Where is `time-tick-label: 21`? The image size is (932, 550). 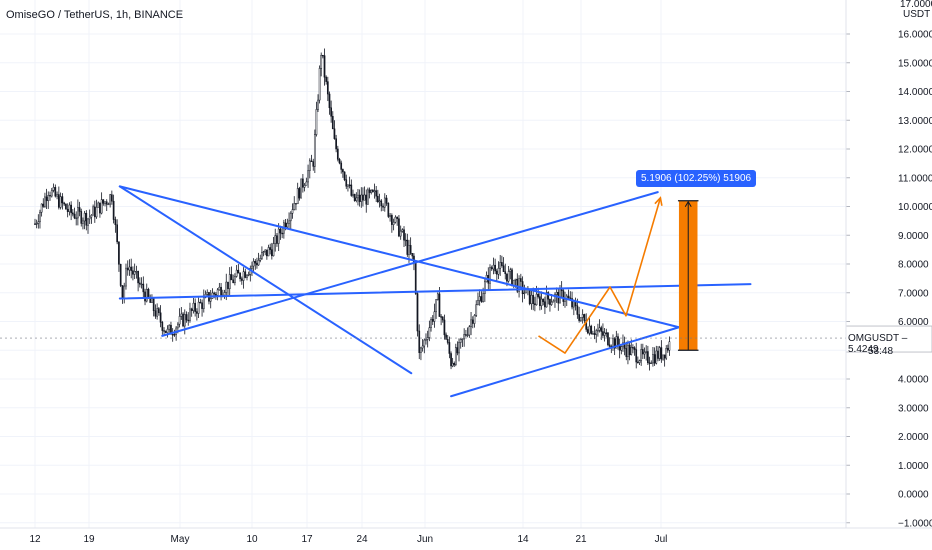 time-tick-label: 21 is located at coordinates (581, 539).